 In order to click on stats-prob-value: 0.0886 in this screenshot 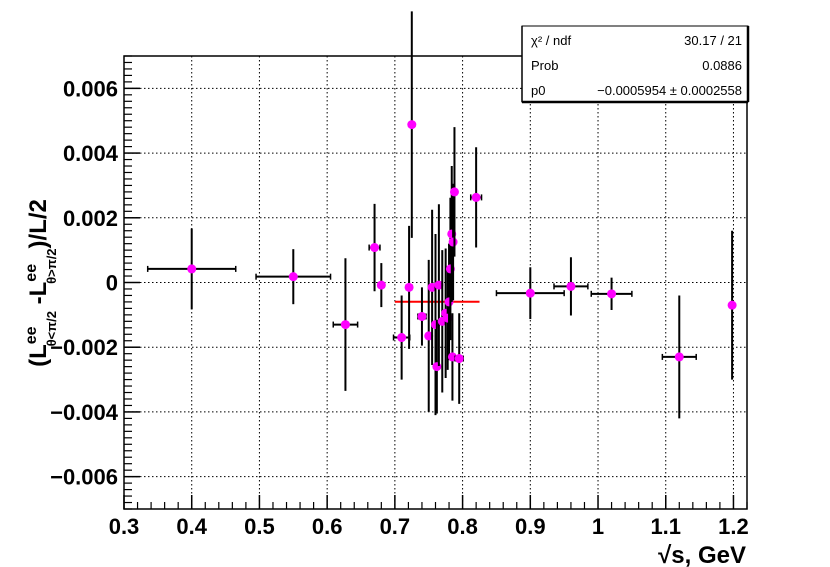, I will do `click(722, 65)`.